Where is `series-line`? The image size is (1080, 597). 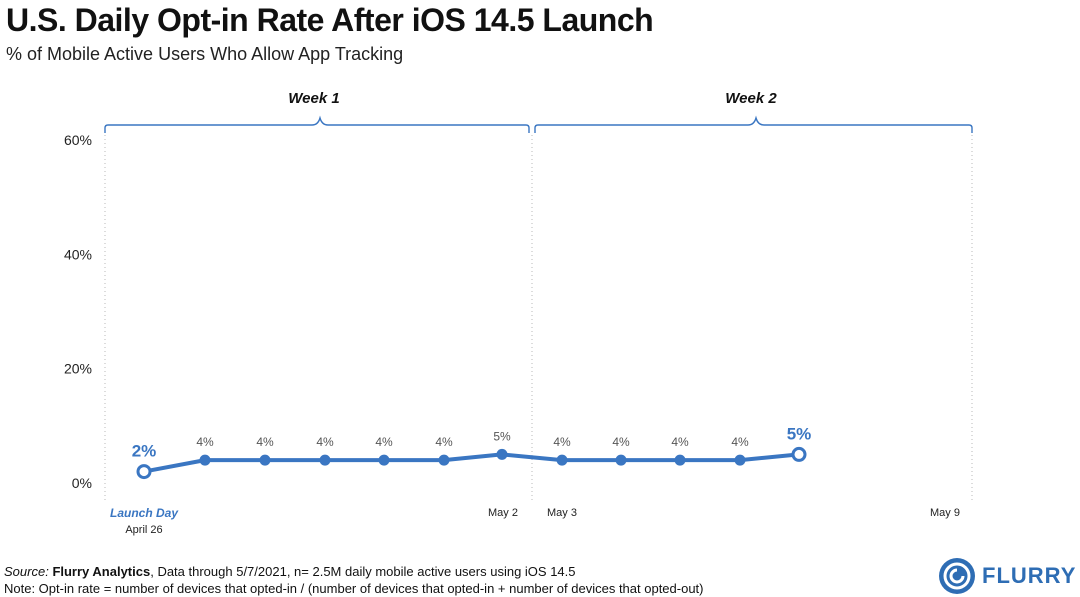
series-line is located at coordinates (471, 463).